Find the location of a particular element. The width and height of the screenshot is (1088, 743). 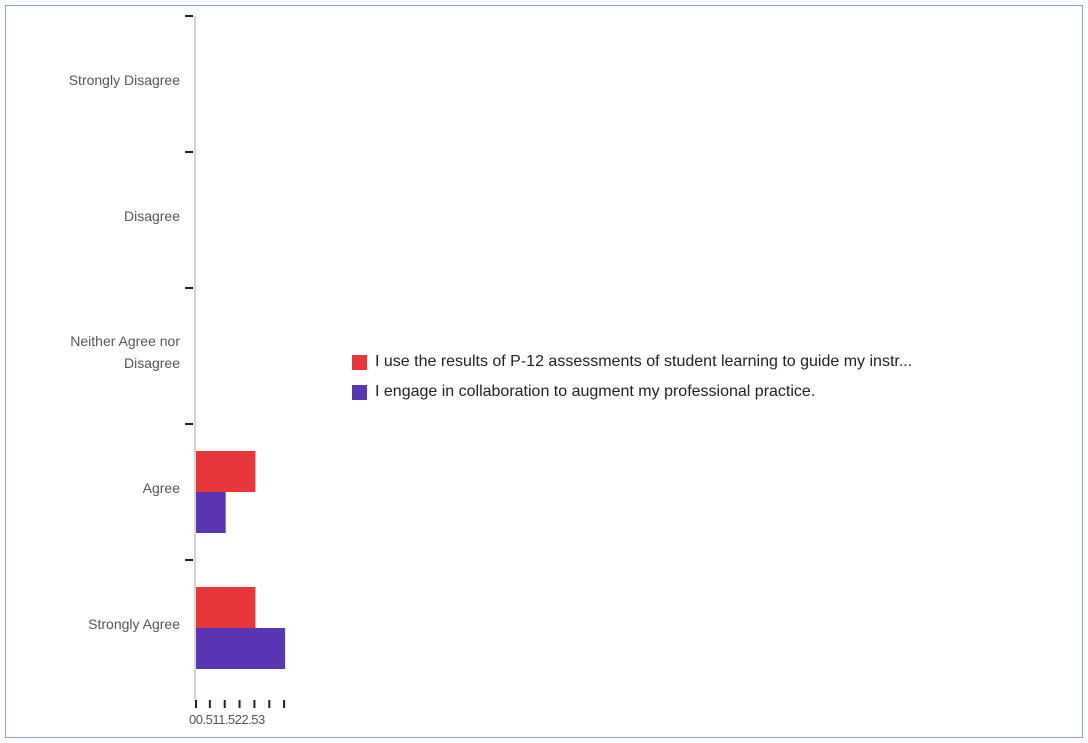

x-tick-label: 2.5 is located at coordinates (249, 719).